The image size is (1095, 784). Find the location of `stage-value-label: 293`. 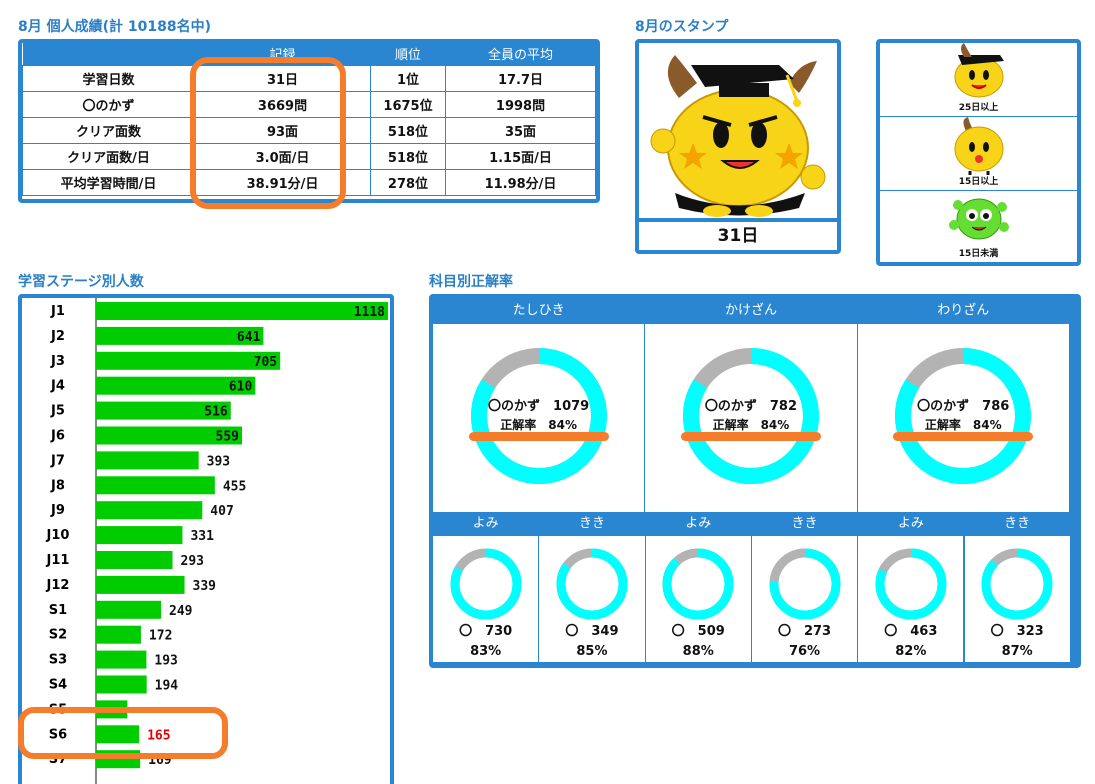

stage-value-label: 293 is located at coordinates (192, 561).